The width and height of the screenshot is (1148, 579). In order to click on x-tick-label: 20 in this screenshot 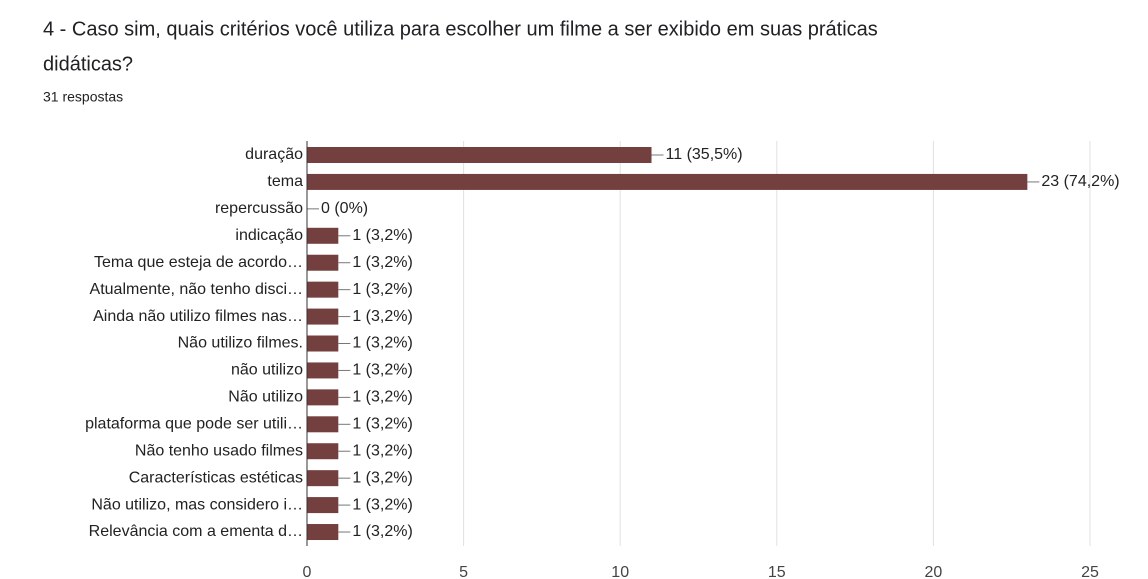, I will do `click(934, 571)`.